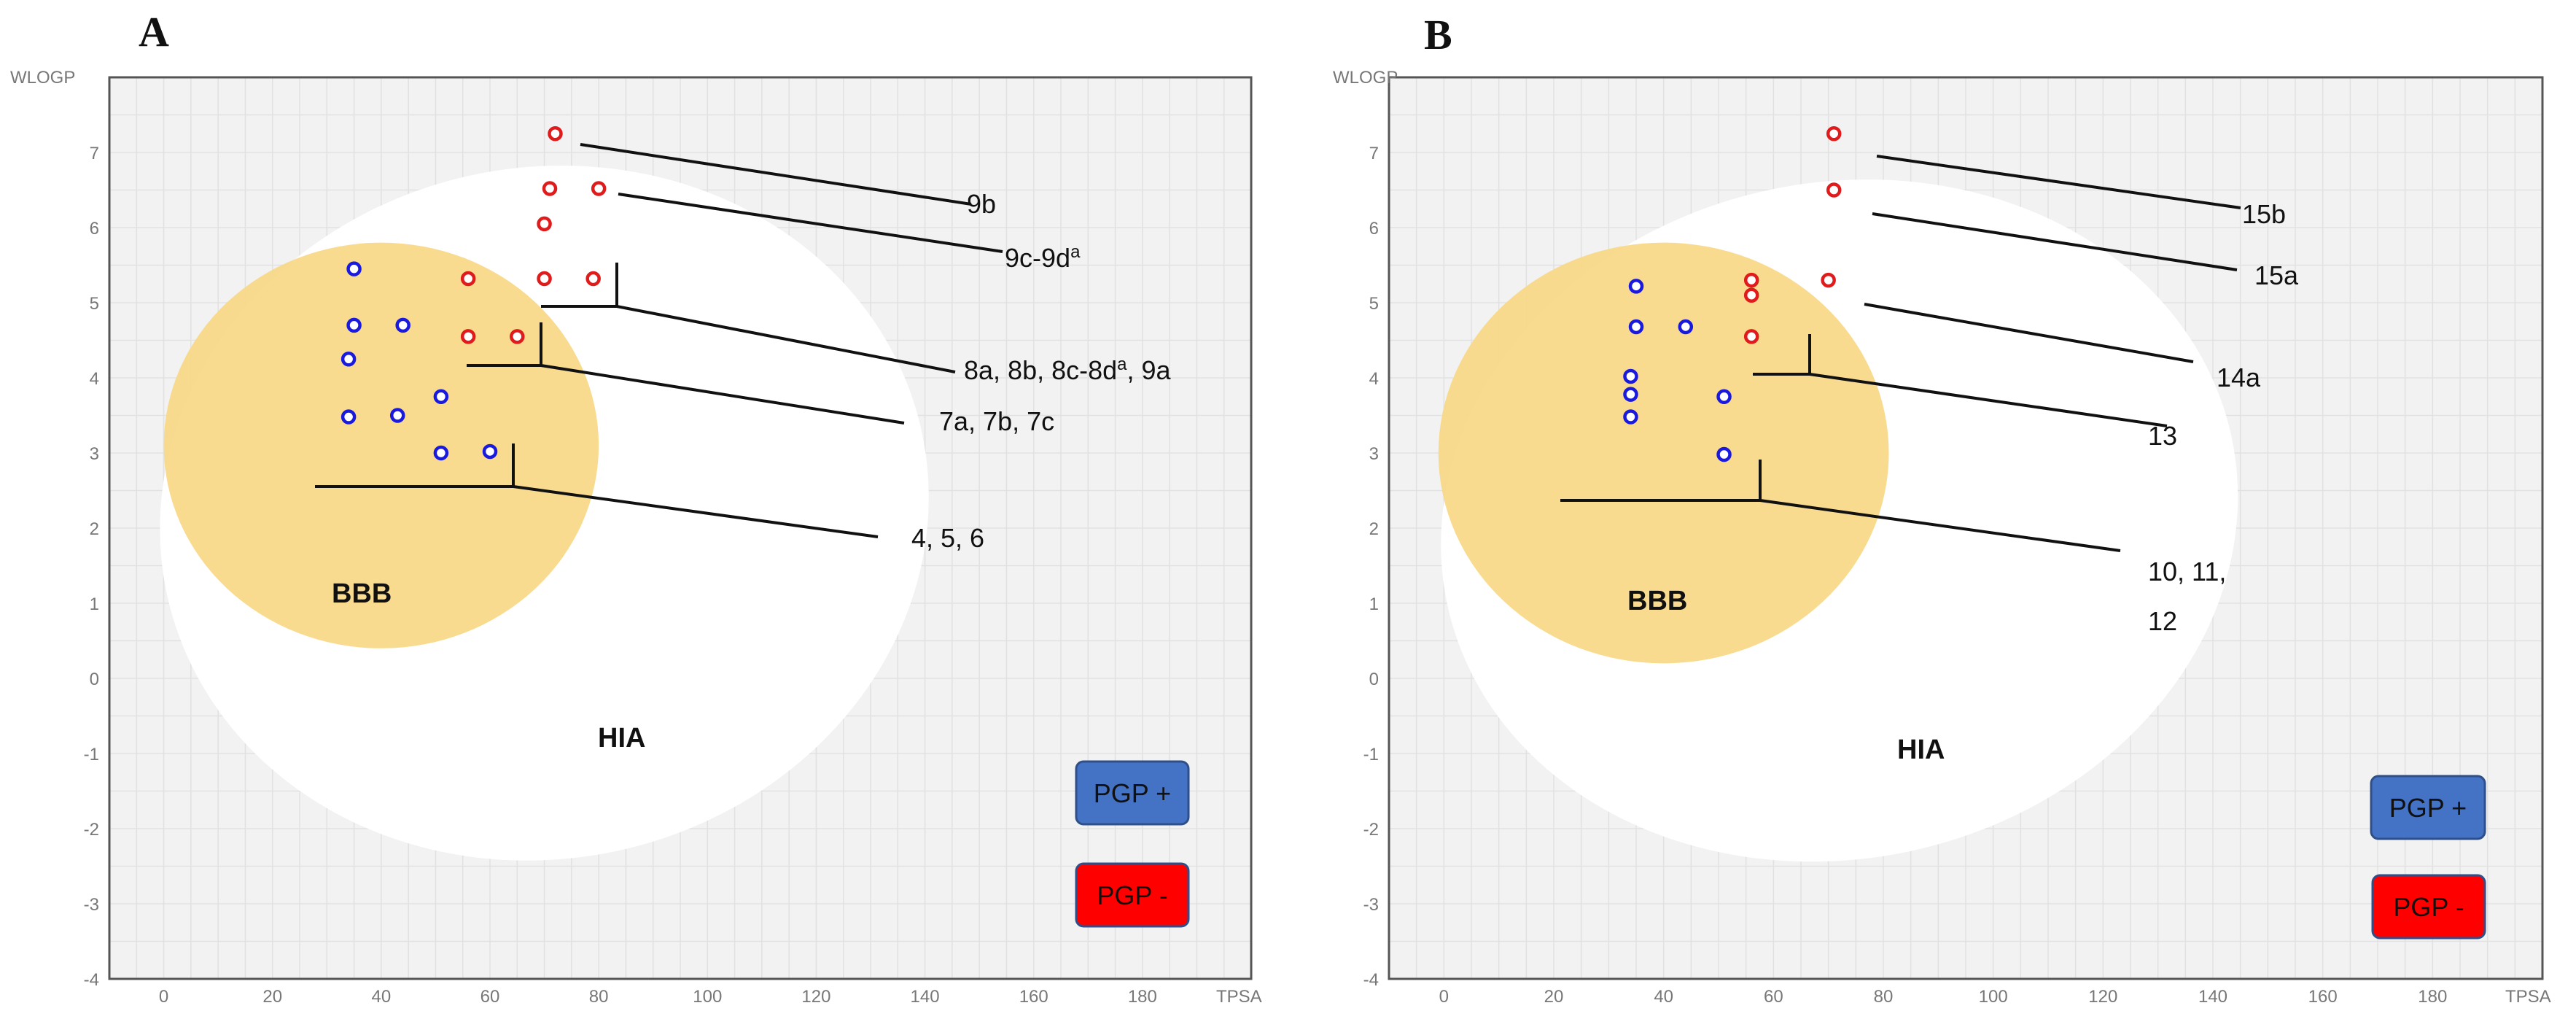 The image size is (2576, 1019). Describe the element at coordinates (2162, 436) in the screenshot. I see `callout-label: 13` at that location.